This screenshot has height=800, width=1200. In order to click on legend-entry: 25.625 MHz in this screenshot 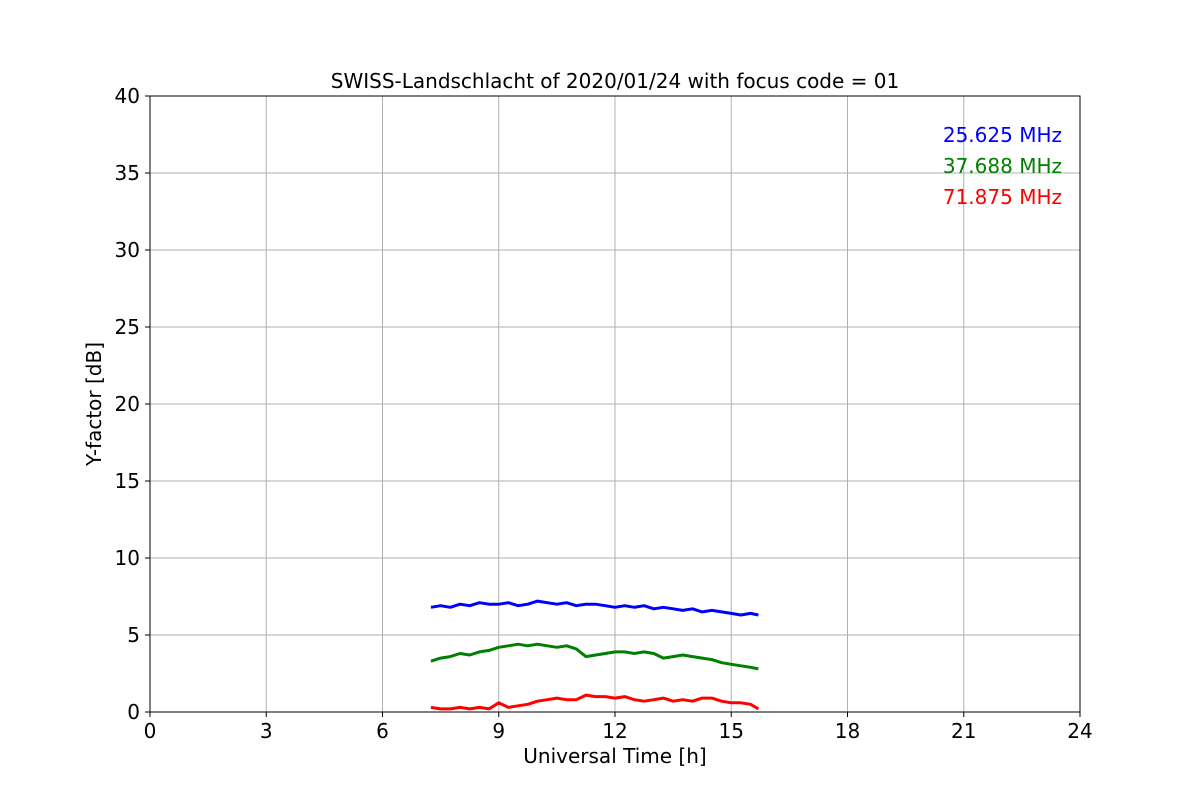, I will do `click(1002, 135)`.